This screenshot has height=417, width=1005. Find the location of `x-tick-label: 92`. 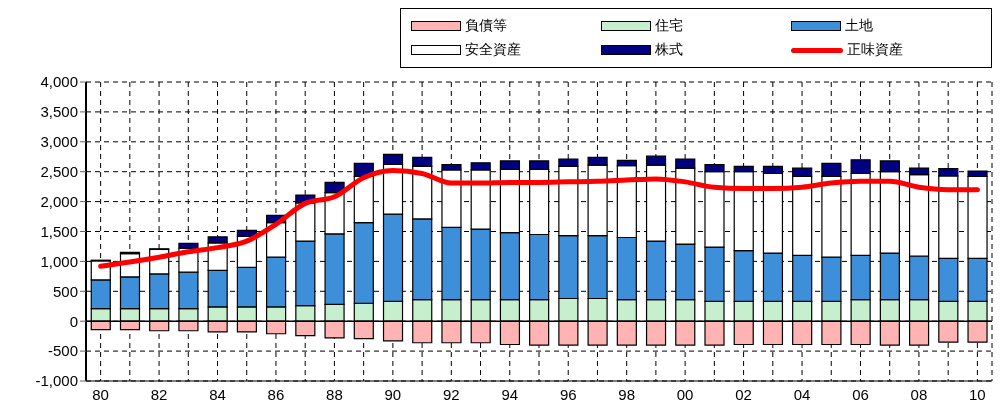

x-tick-label: 92 is located at coordinates (451, 394).